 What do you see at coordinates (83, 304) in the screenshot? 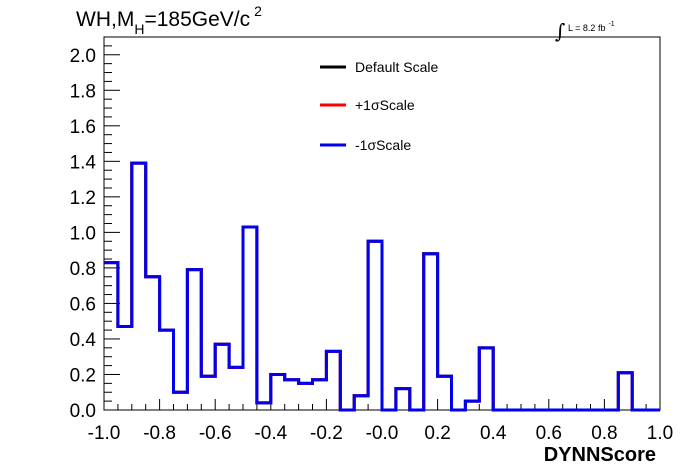
I see `y-tick-label: 0.6` at bounding box center [83, 304].